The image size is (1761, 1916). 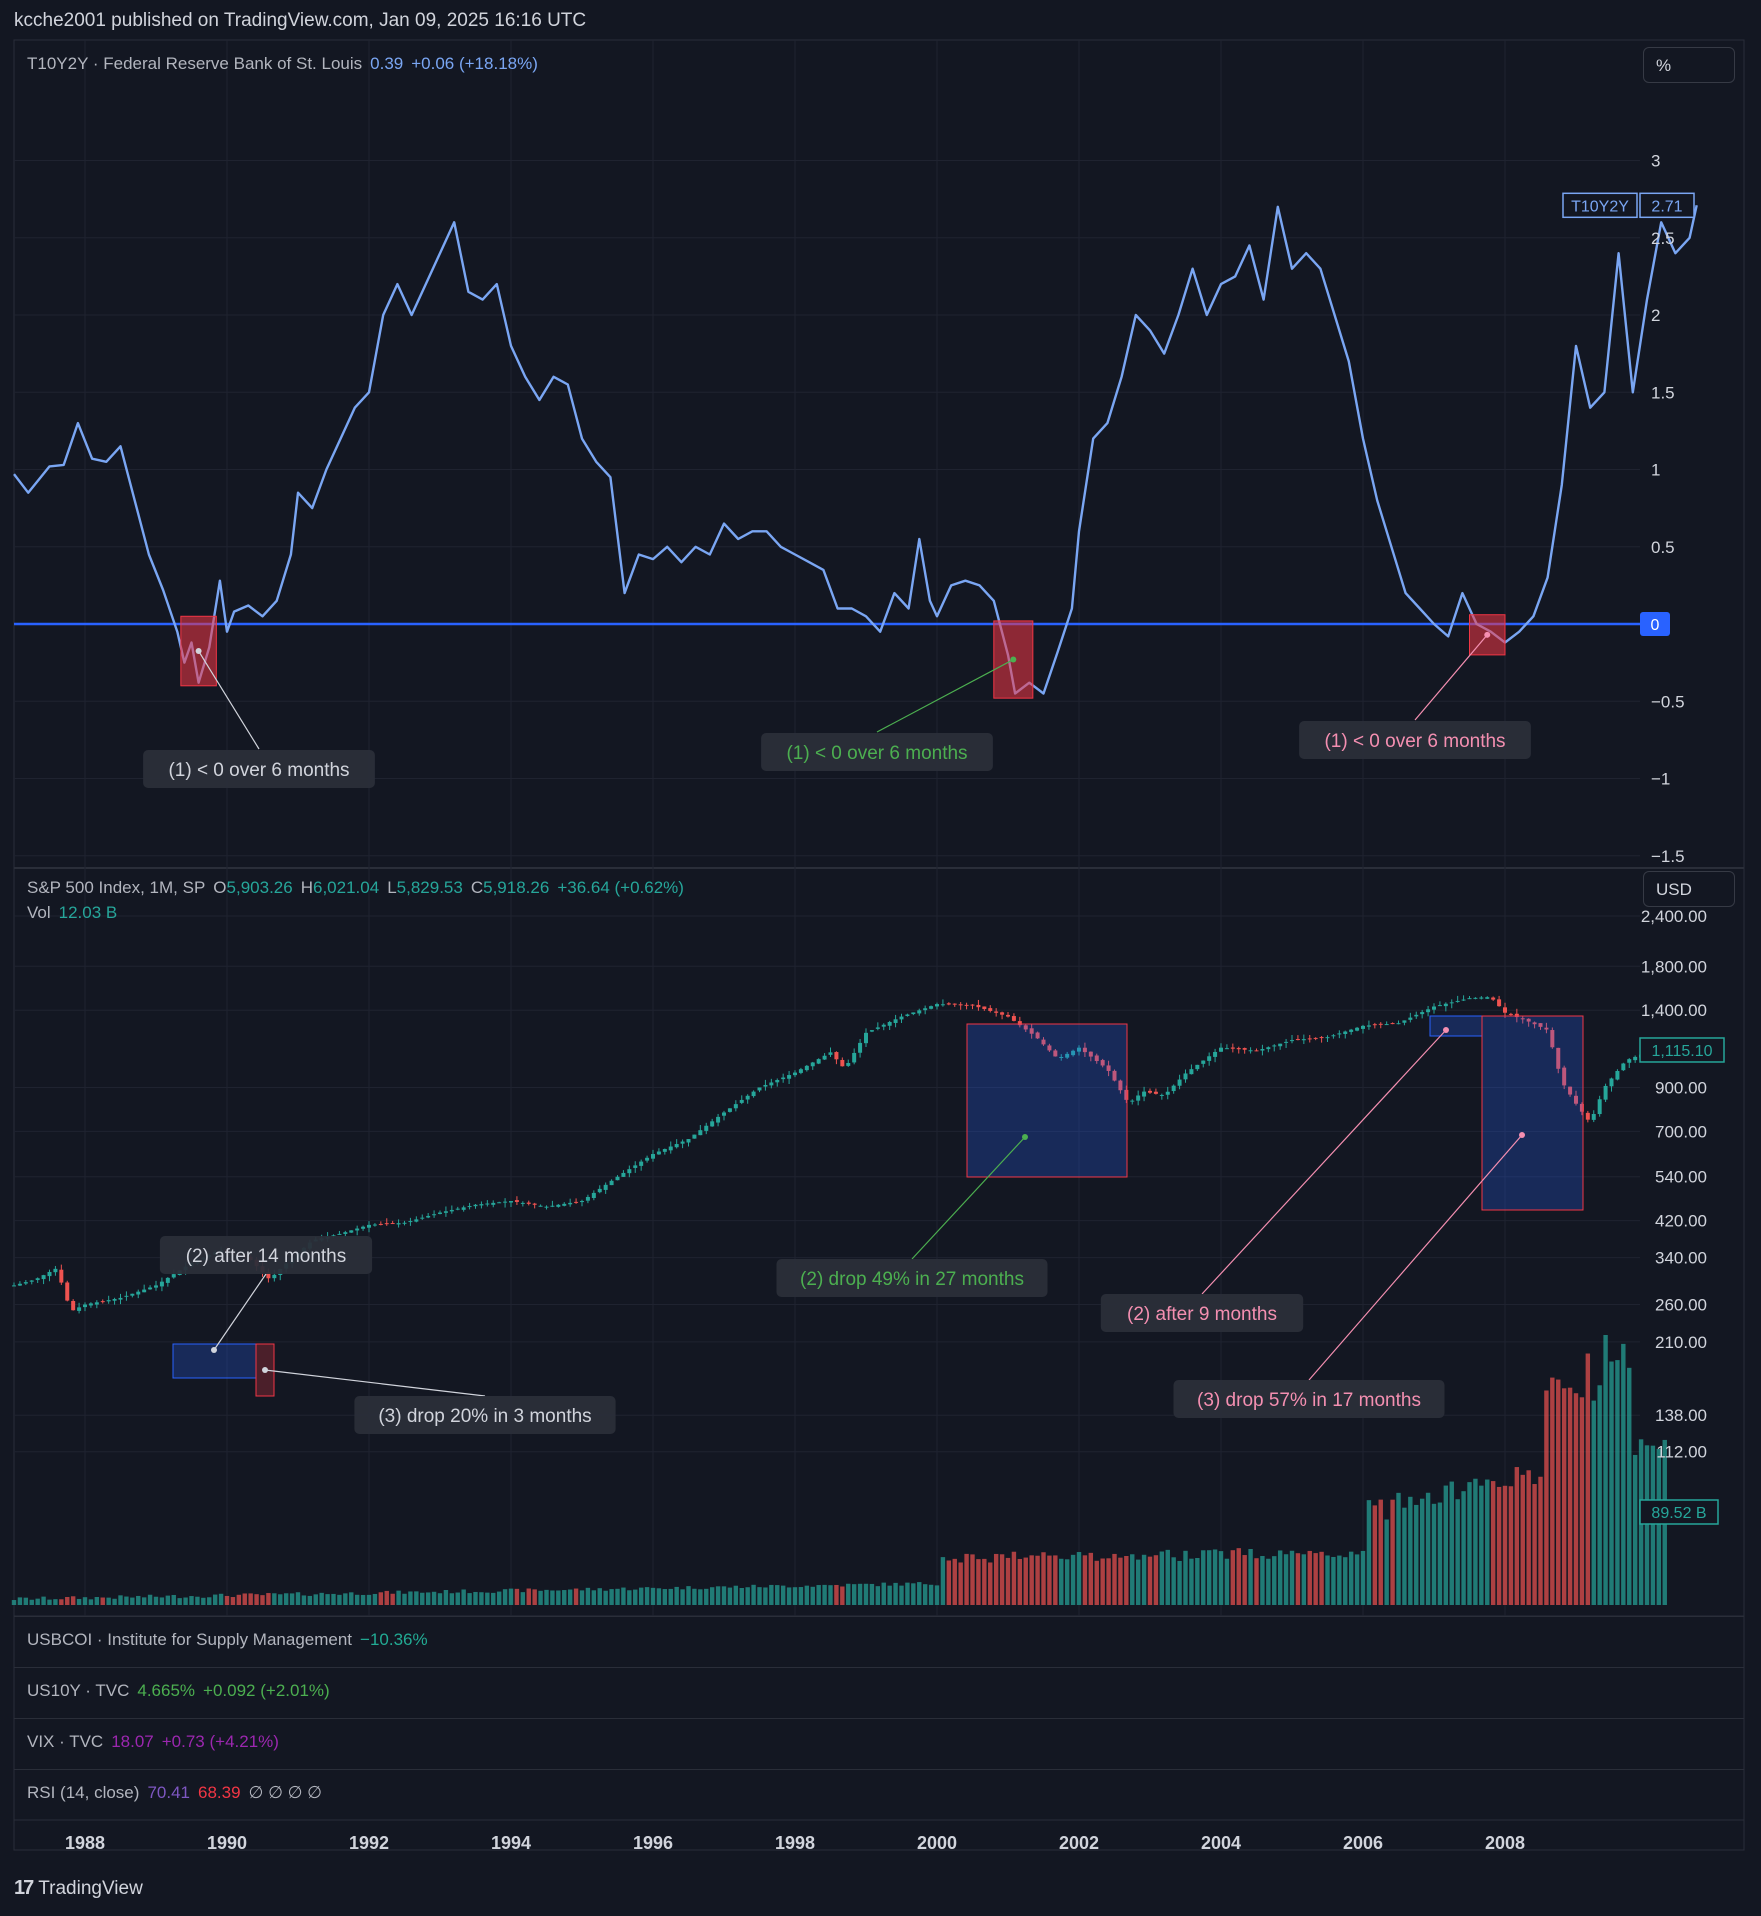 What do you see at coordinates (1681, 1415) in the screenshot?
I see `main-y-tick-label: 138.00` at bounding box center [1681, 1415].